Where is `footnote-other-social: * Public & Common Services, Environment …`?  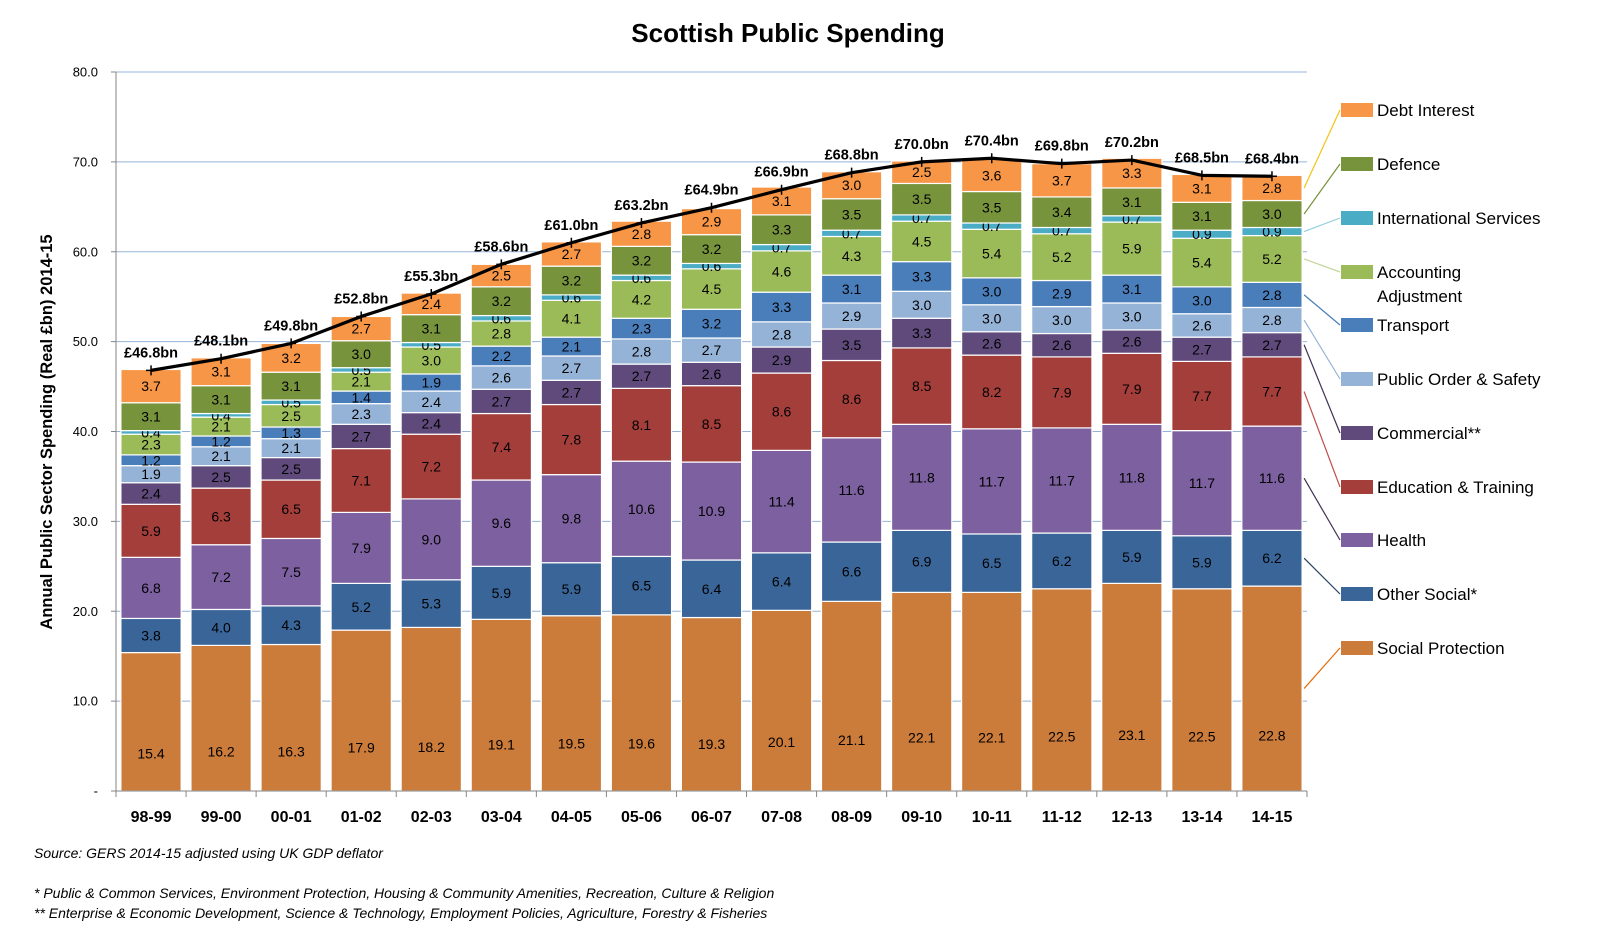
footnote-other-social: * Public & Common Services, Environment … is located at coordinates (404, 893).